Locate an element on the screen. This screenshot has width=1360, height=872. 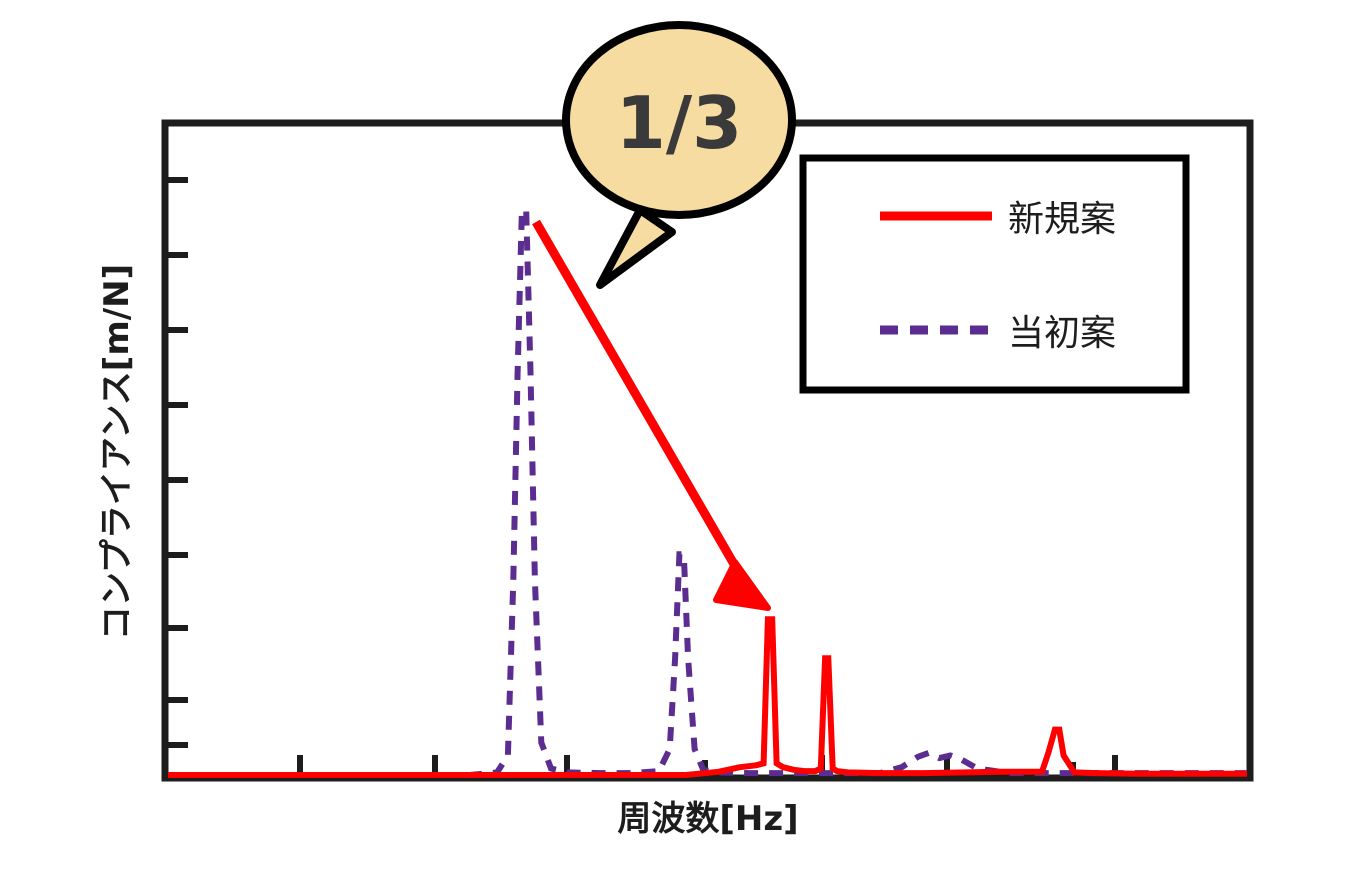
y-axis-title: コンプライアンス[m/N] is located at coordinates (117, 452).